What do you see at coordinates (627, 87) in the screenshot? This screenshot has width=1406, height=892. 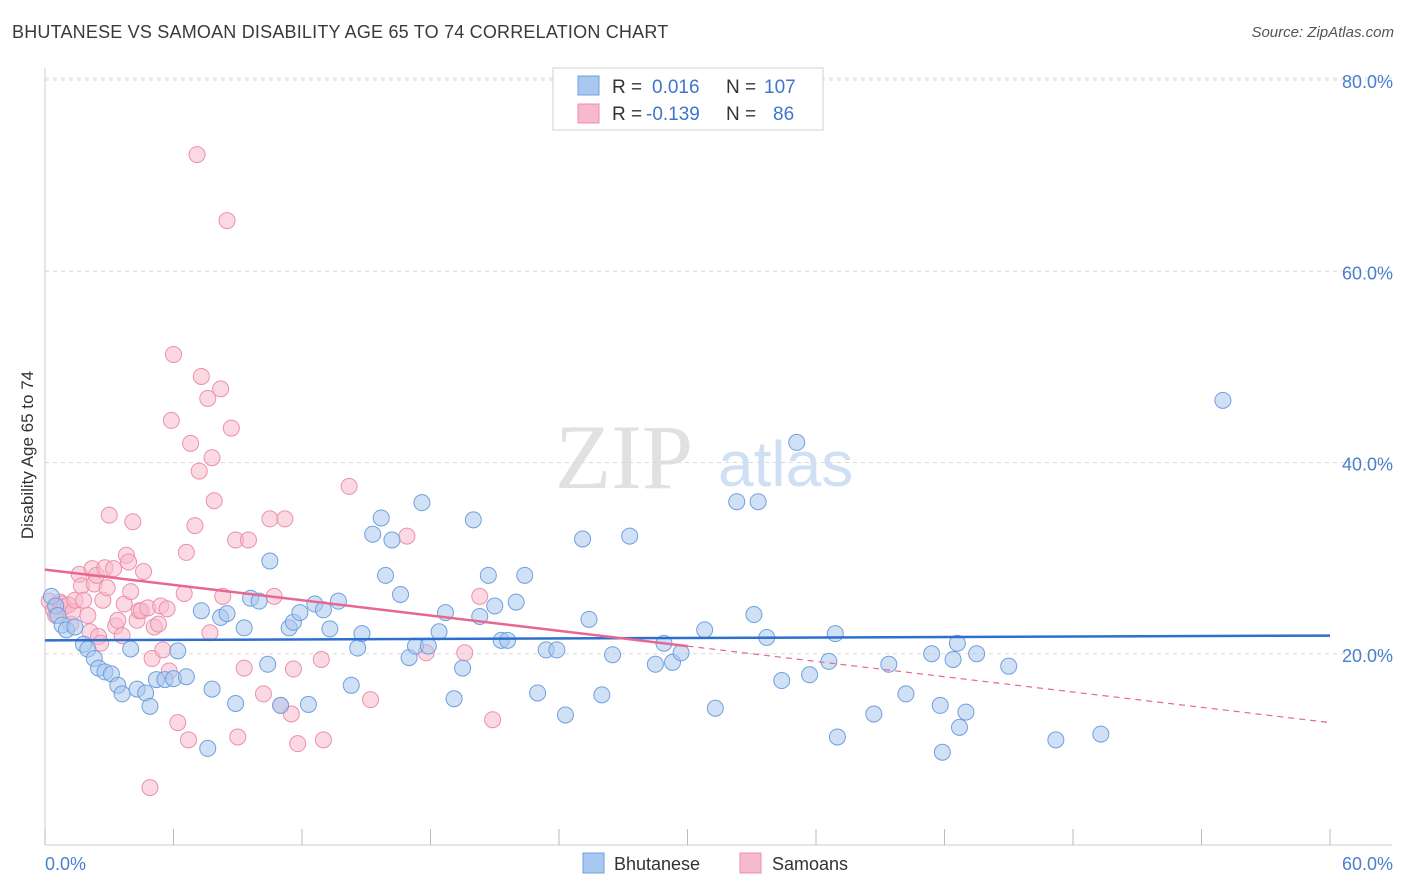 I see `legend-r-label-1: R =` at bounding box center [627, 87].